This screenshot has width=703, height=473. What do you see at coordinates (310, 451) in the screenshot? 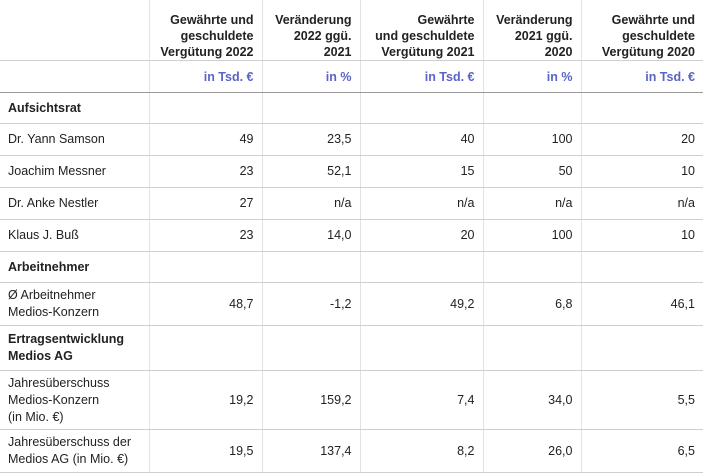
I see `cell-value: 137,4` at bounding box center [310, 451].